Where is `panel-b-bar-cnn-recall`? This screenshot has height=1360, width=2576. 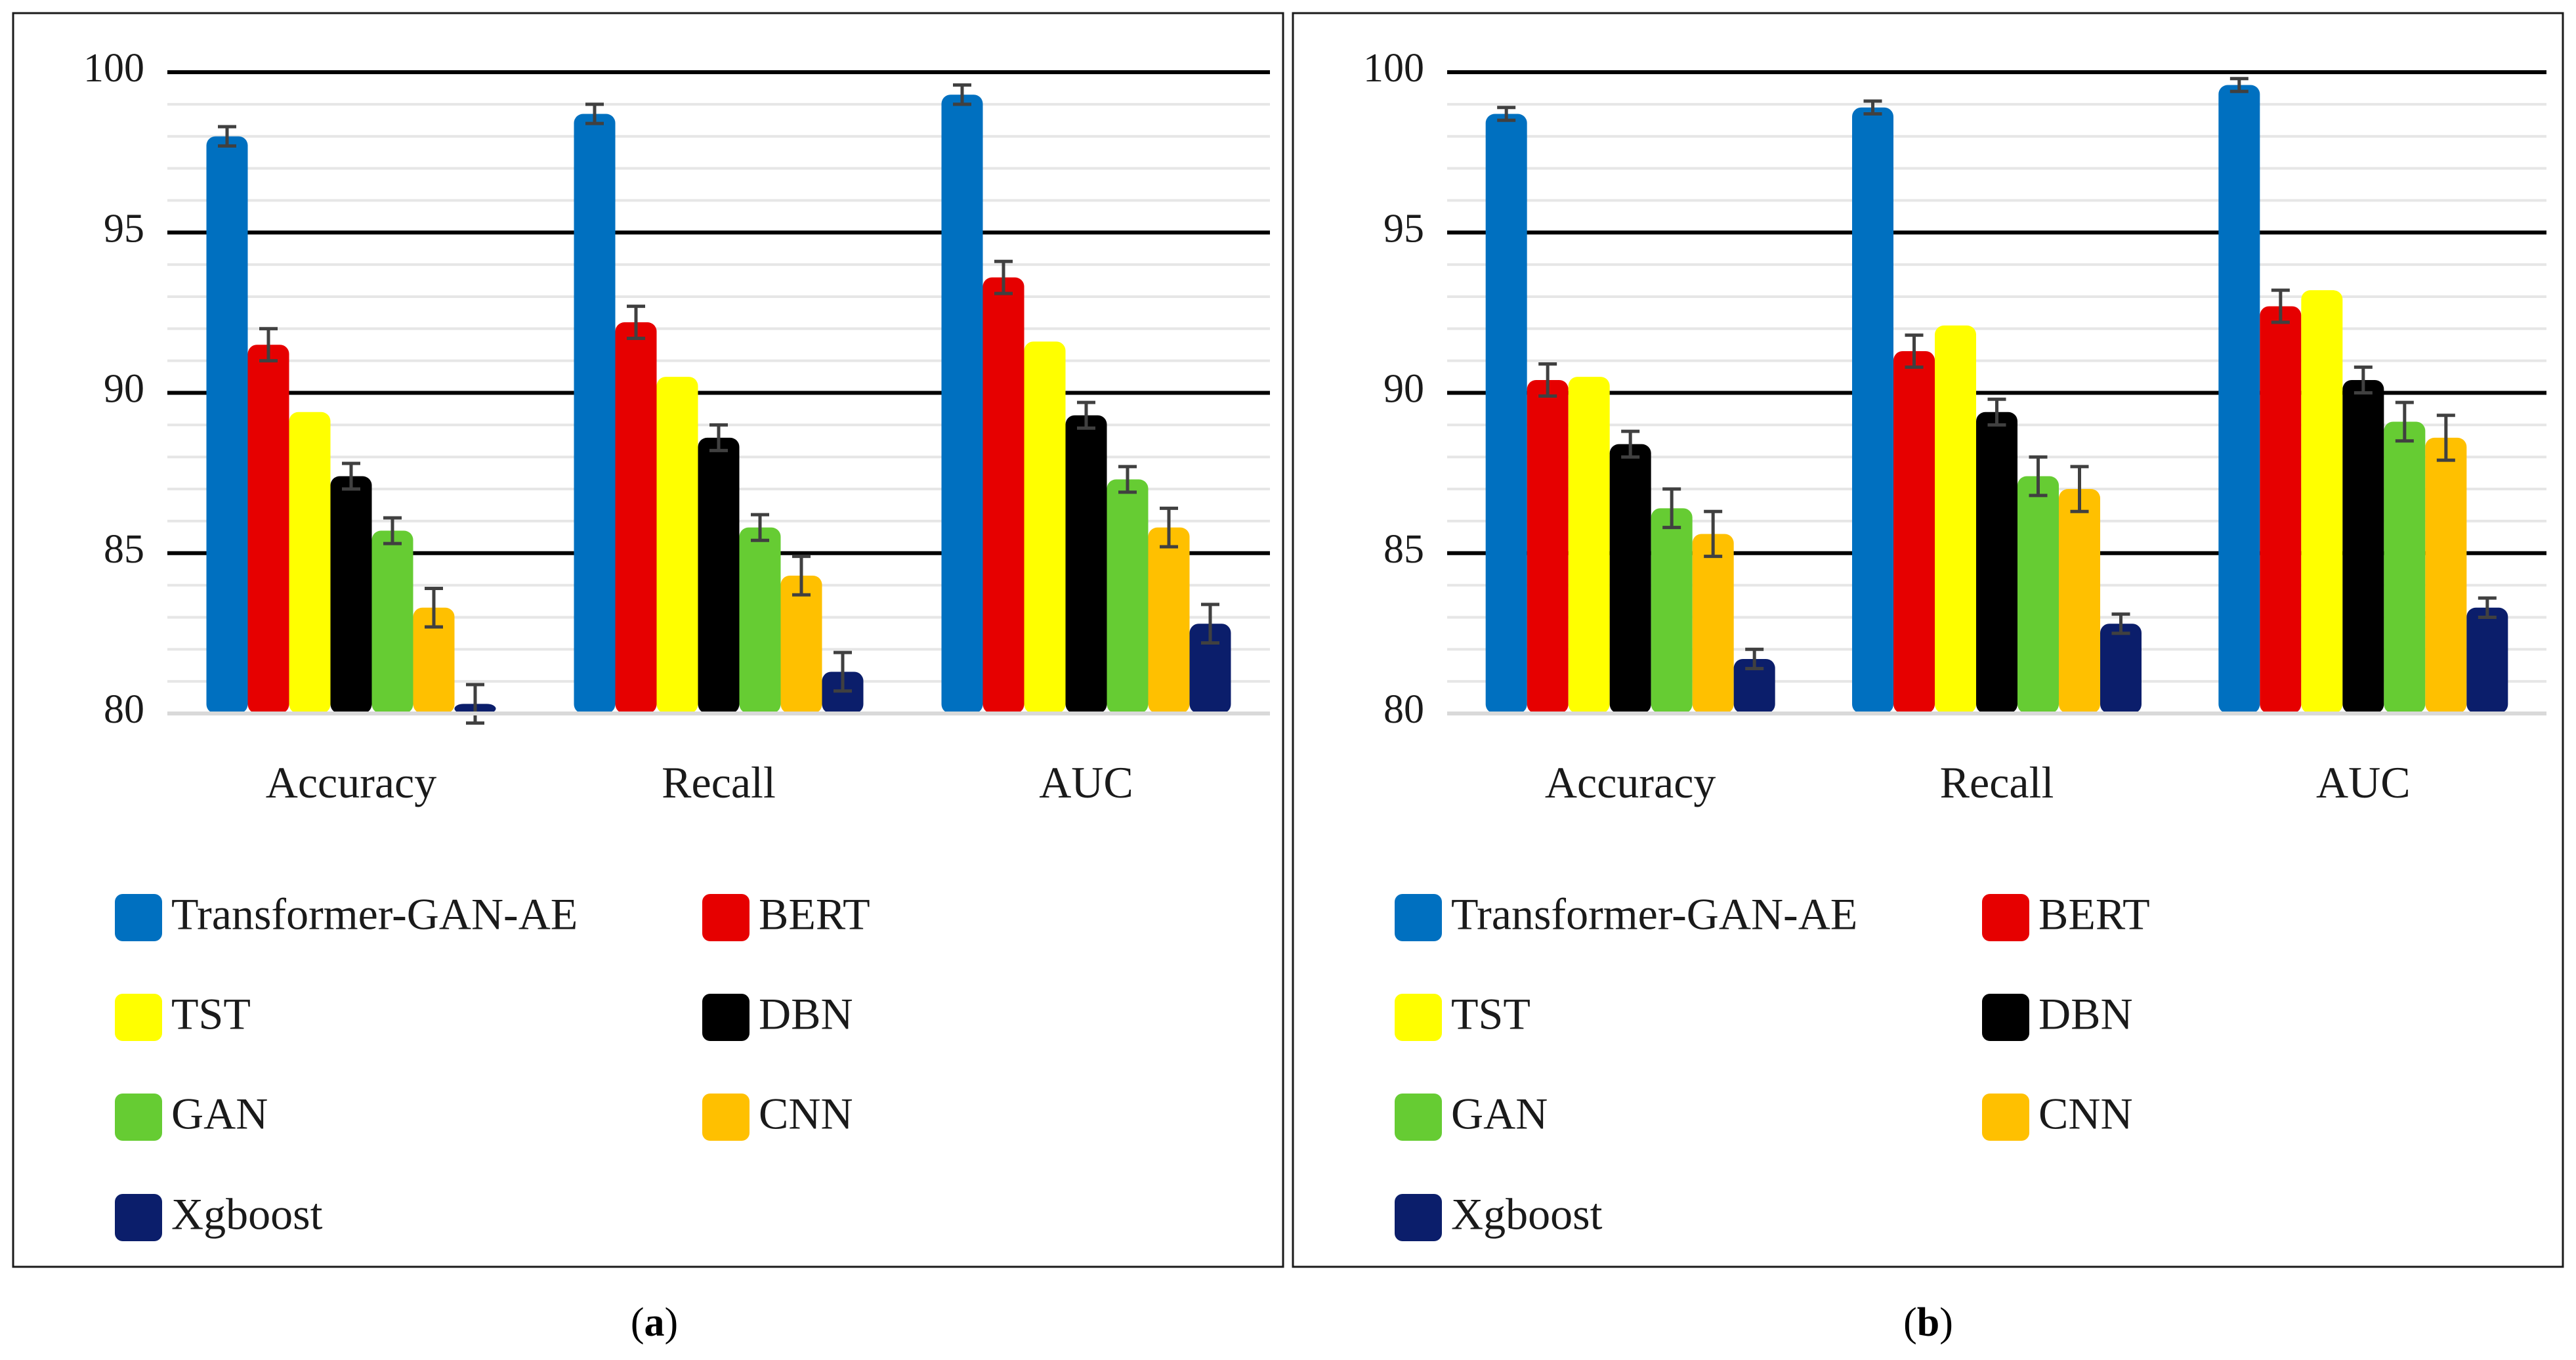
panel-b-bar-cnn-recall is located at coordinates (2079, 601).